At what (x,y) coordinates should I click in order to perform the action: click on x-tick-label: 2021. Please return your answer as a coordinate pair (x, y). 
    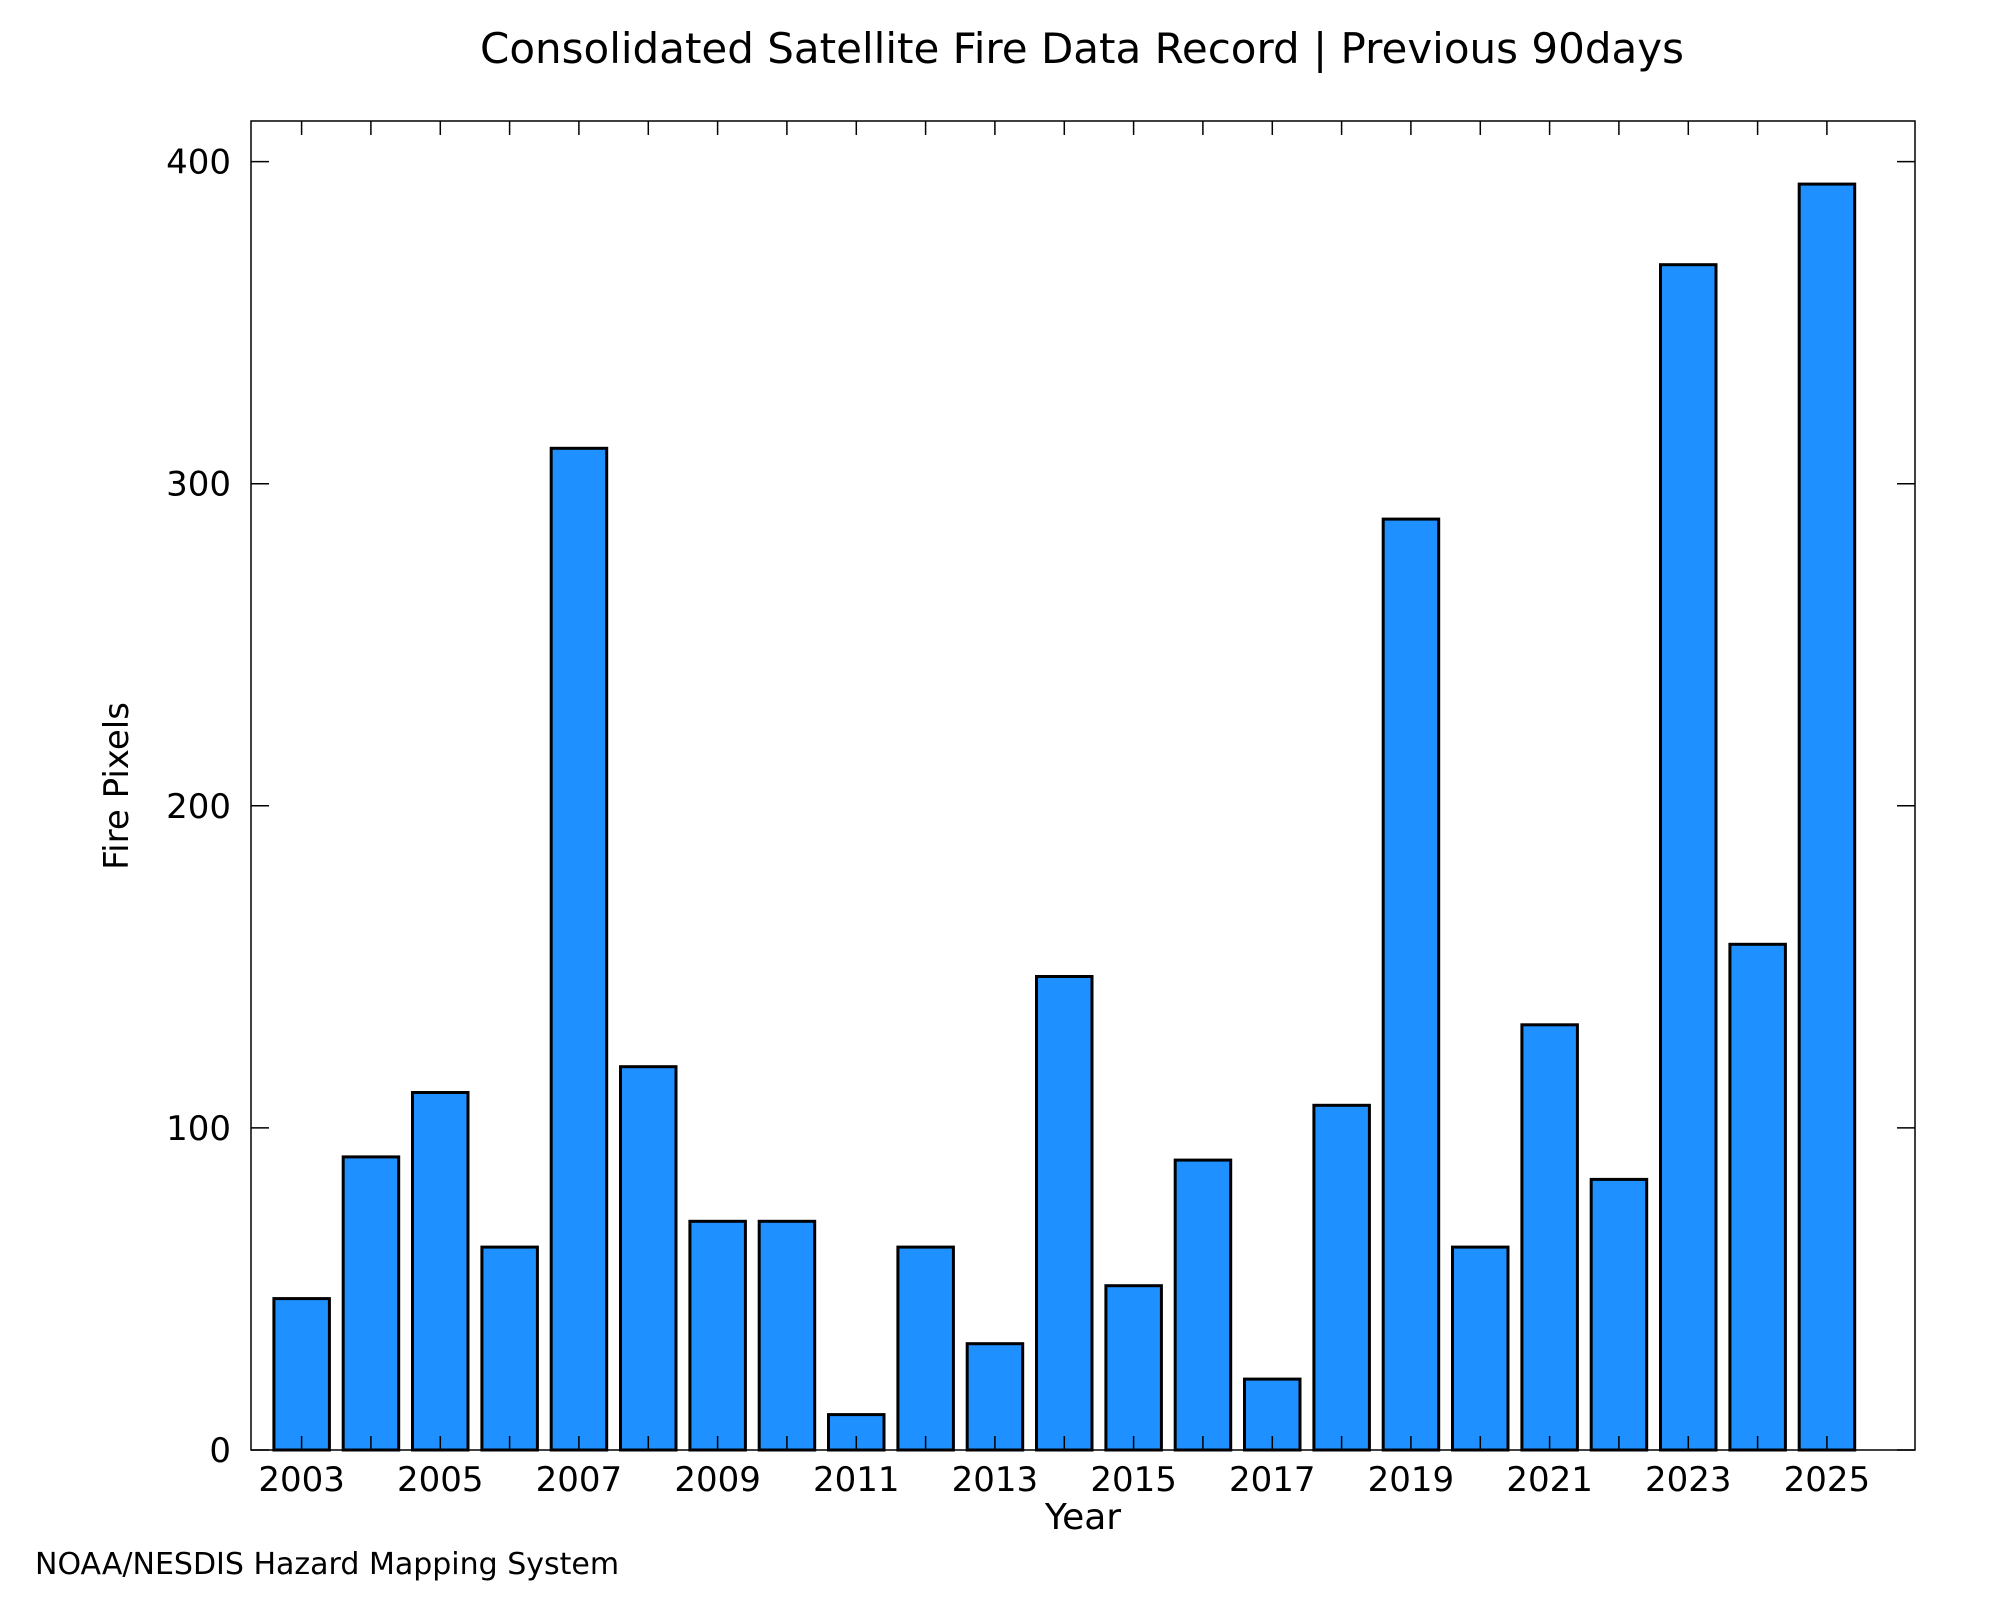
    Looking at the image, I should click on (1549, 1480).